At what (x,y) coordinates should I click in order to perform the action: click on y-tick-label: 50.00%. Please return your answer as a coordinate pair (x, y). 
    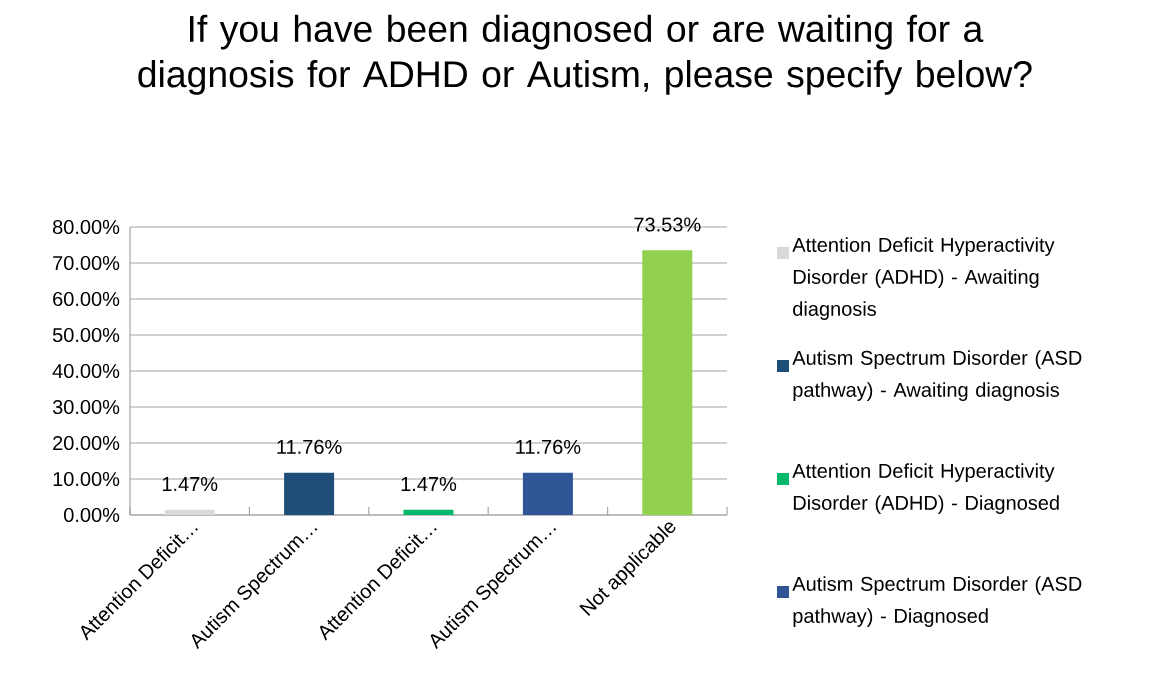
    Looking at the image, I should click on (86, 335).